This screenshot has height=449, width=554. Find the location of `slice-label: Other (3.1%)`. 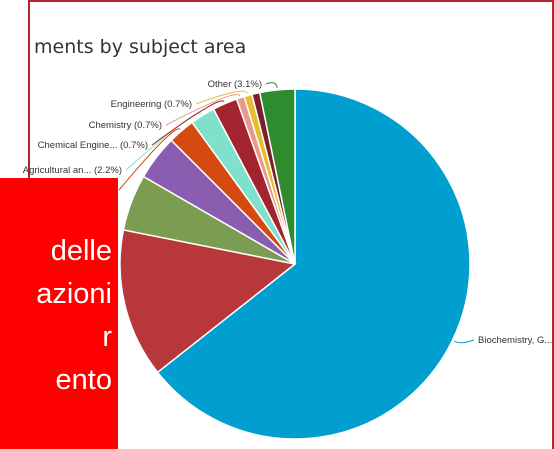

slice-label: Other (3.1%) is located at coordinates (235, 84).